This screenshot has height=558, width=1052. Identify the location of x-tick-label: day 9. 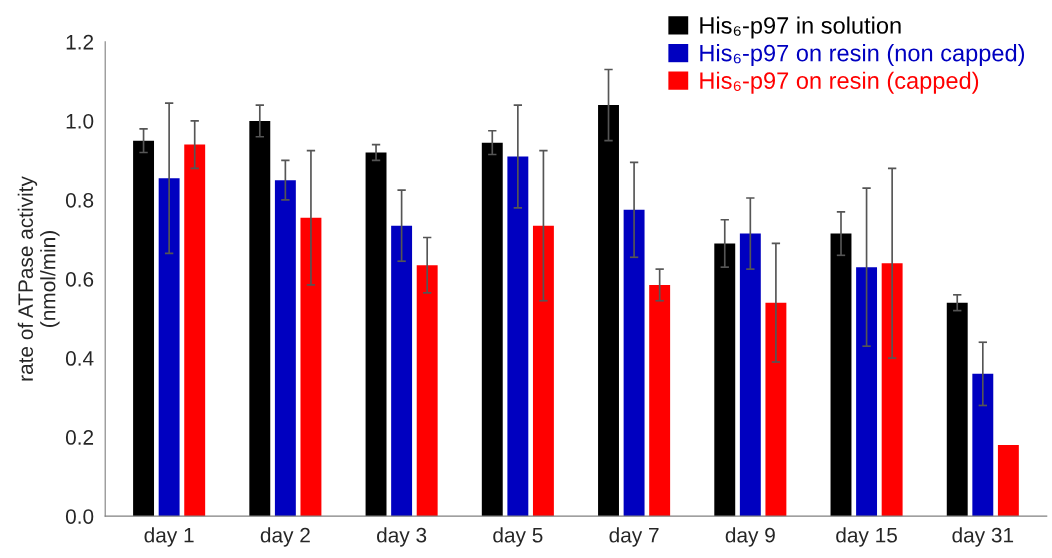
(750, 537).